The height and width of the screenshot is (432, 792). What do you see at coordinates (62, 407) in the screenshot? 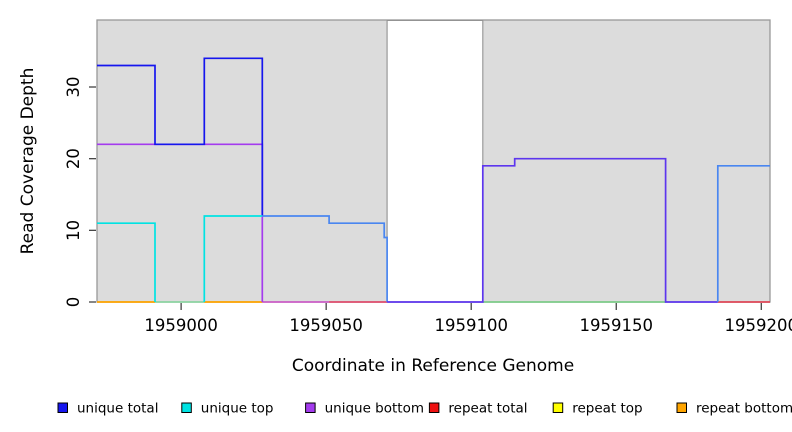
I see `legend-swatch-unique-total` at bounding box center [62, 407].